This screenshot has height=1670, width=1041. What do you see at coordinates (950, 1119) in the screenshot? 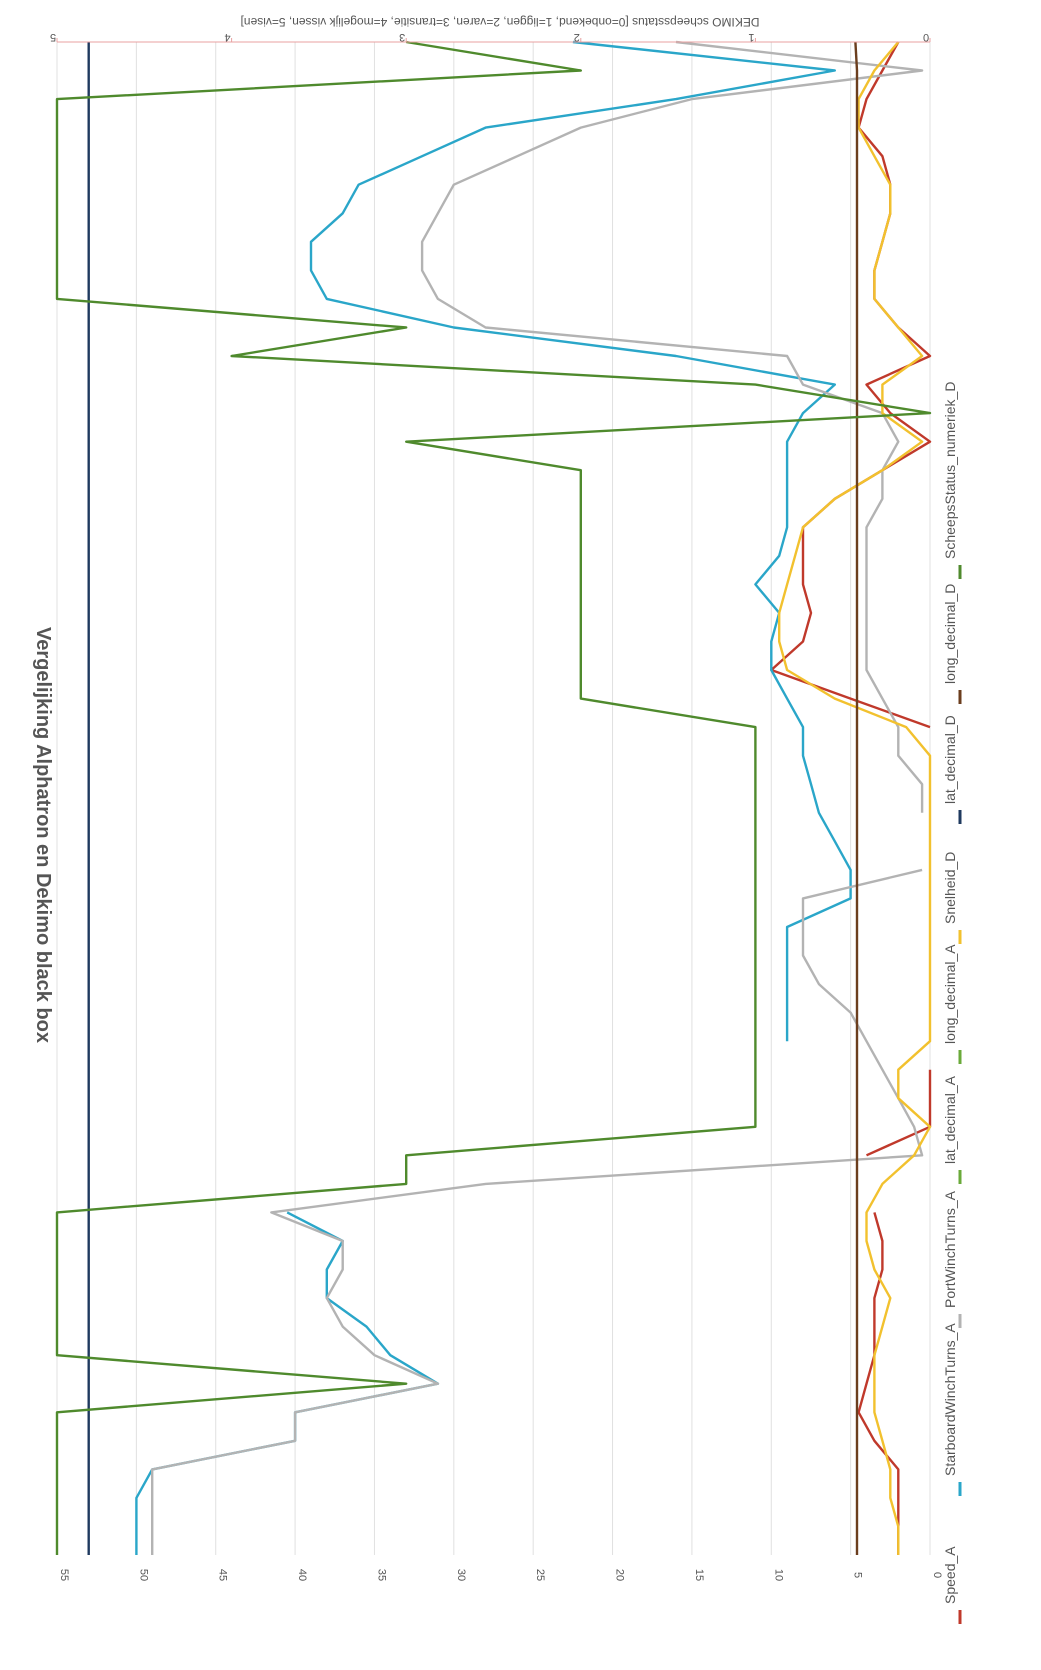
I see `legend-label: lat_decimal_A` at bounding box center [950, 1119].